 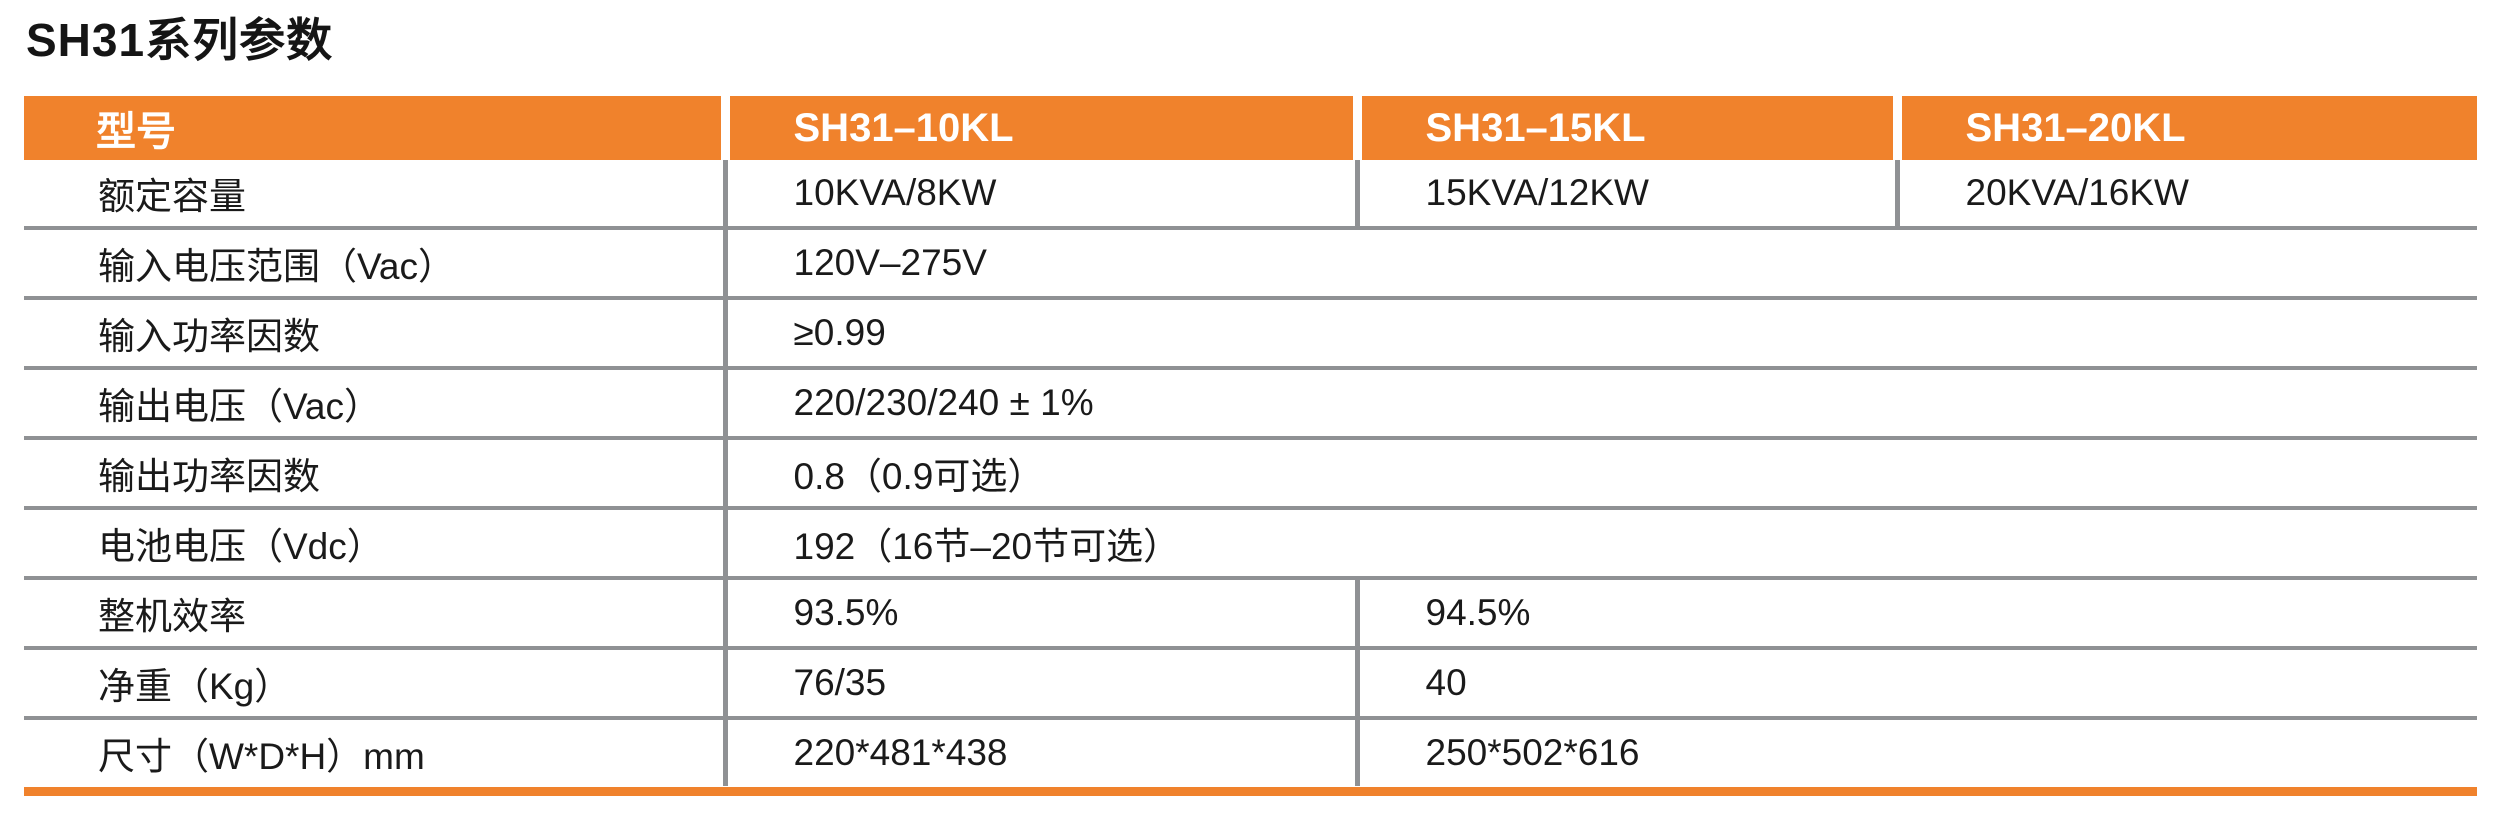 I want to click on spec-row-output-voltage: 输出电压（Vac） 220/230/240 ± 1%, so click(x=1250, y=404).